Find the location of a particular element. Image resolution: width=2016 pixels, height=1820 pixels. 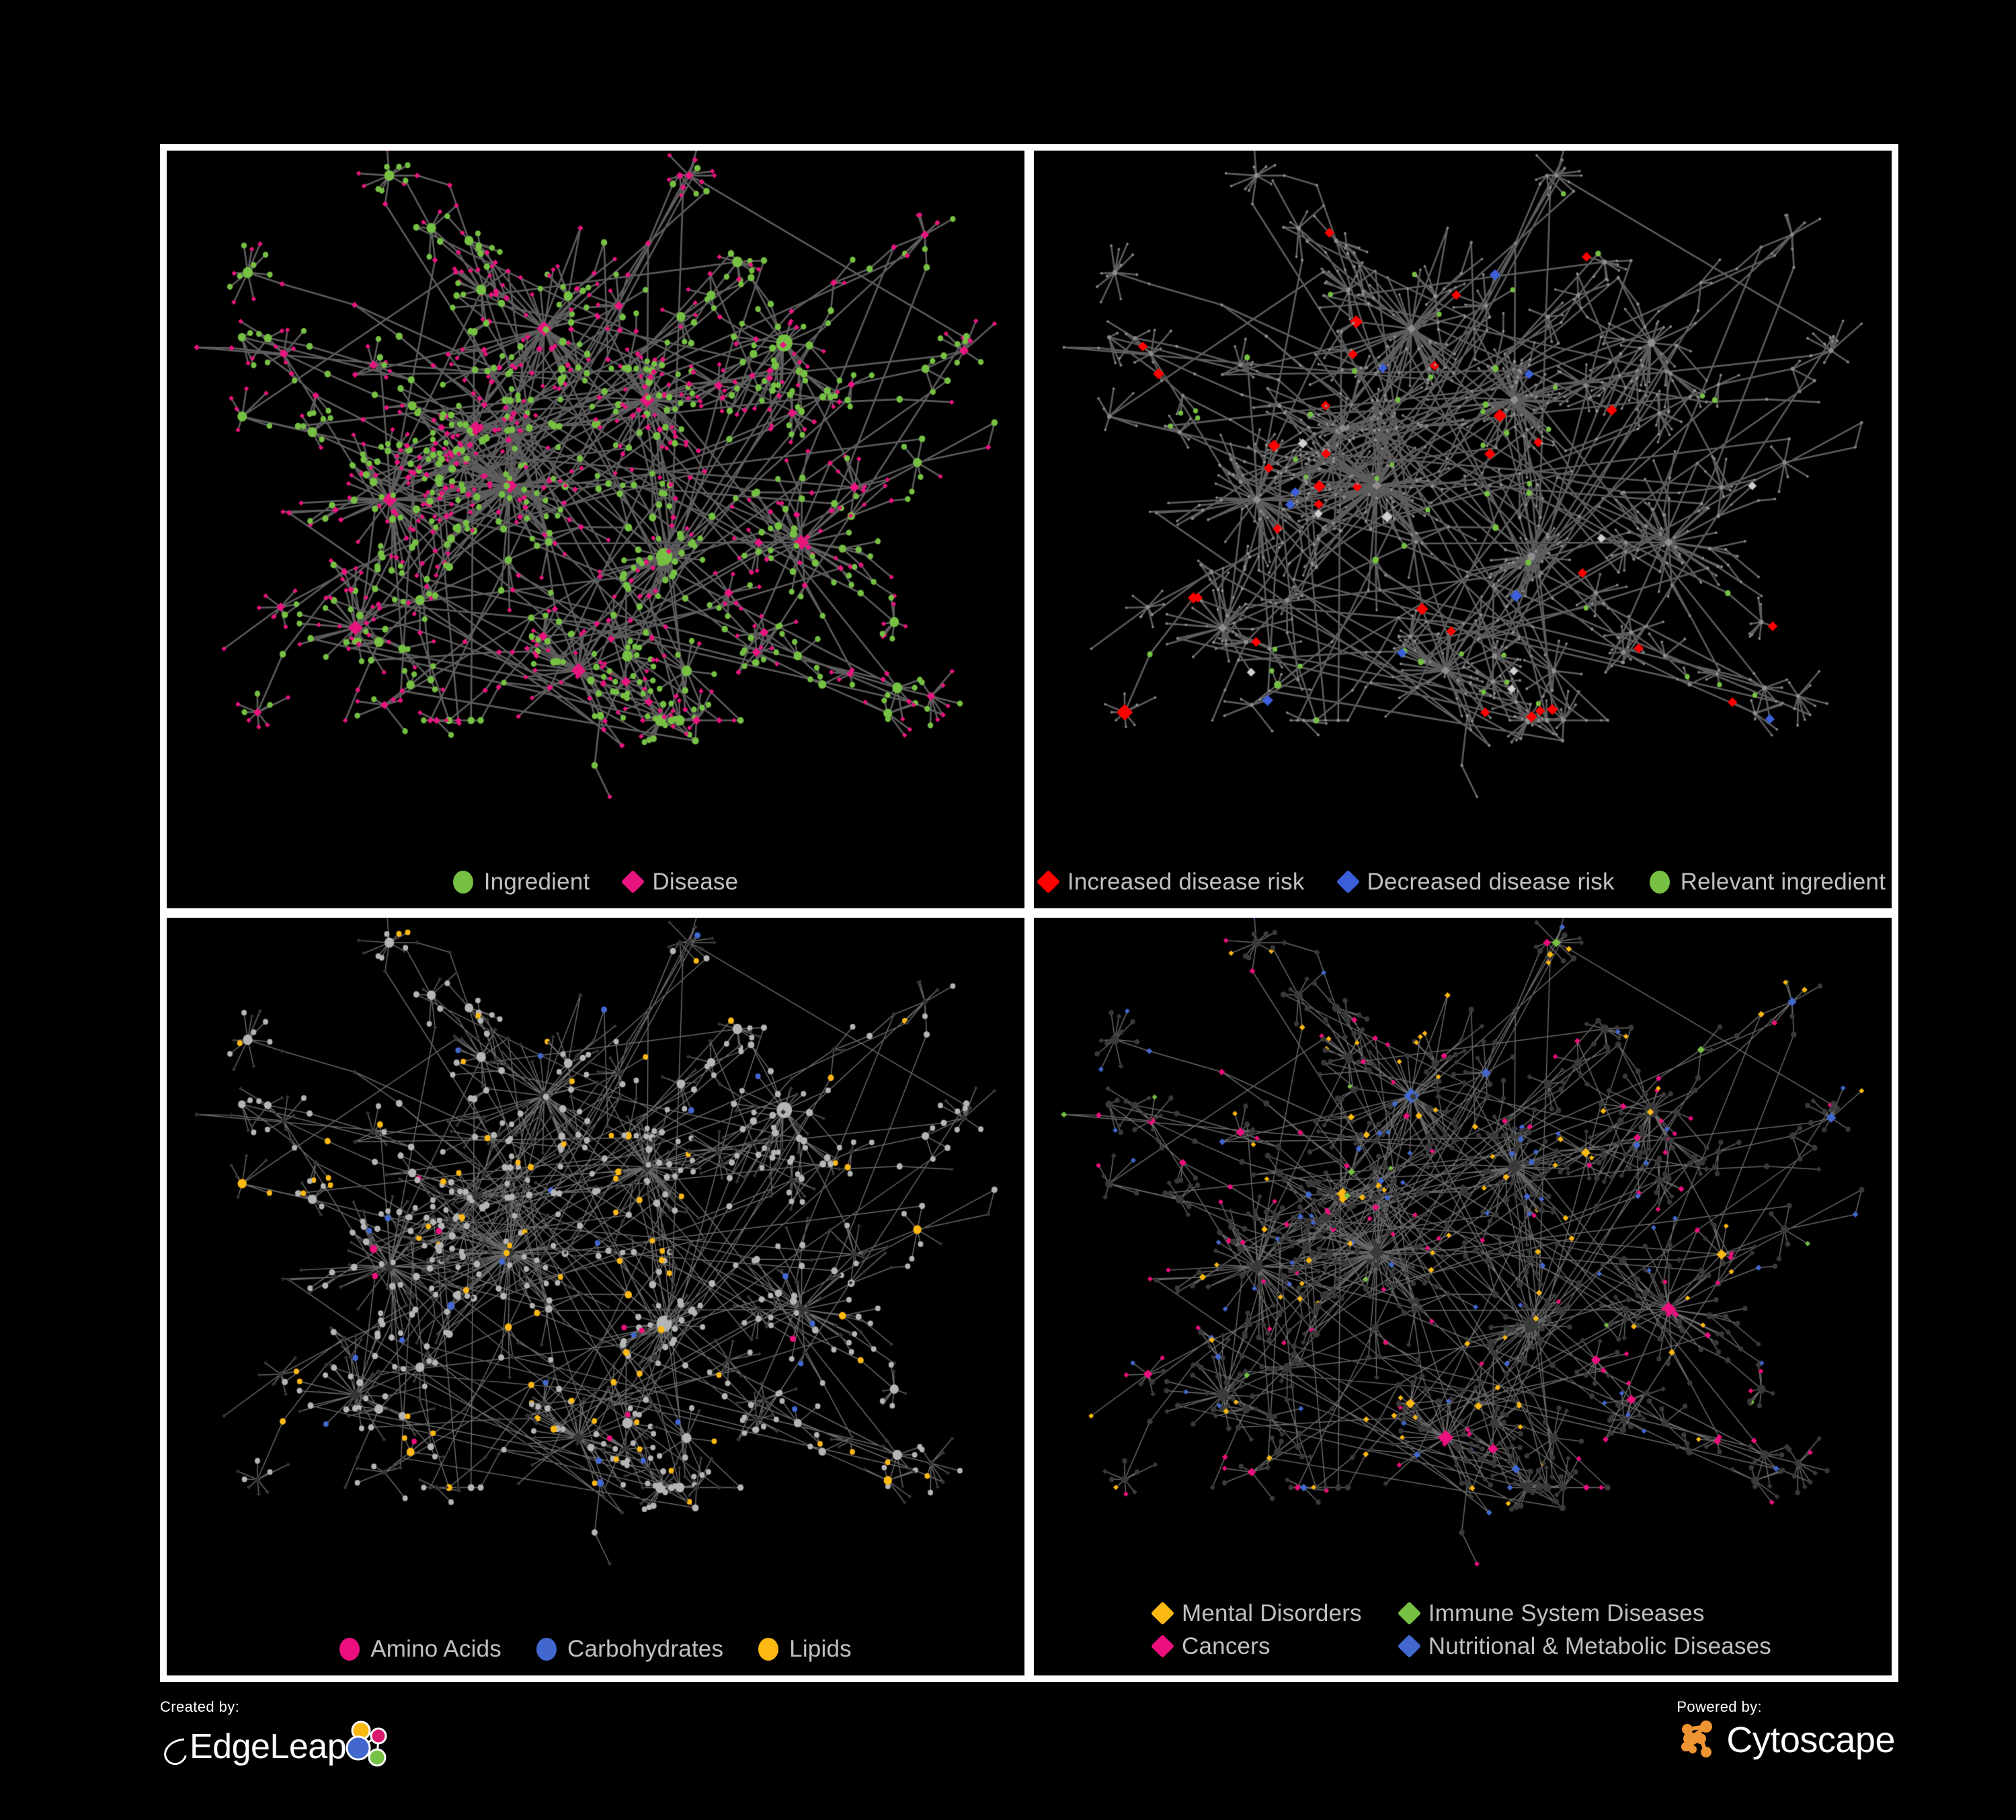

created-by-kicker: Created by: is located at coordinates (200, 1706).